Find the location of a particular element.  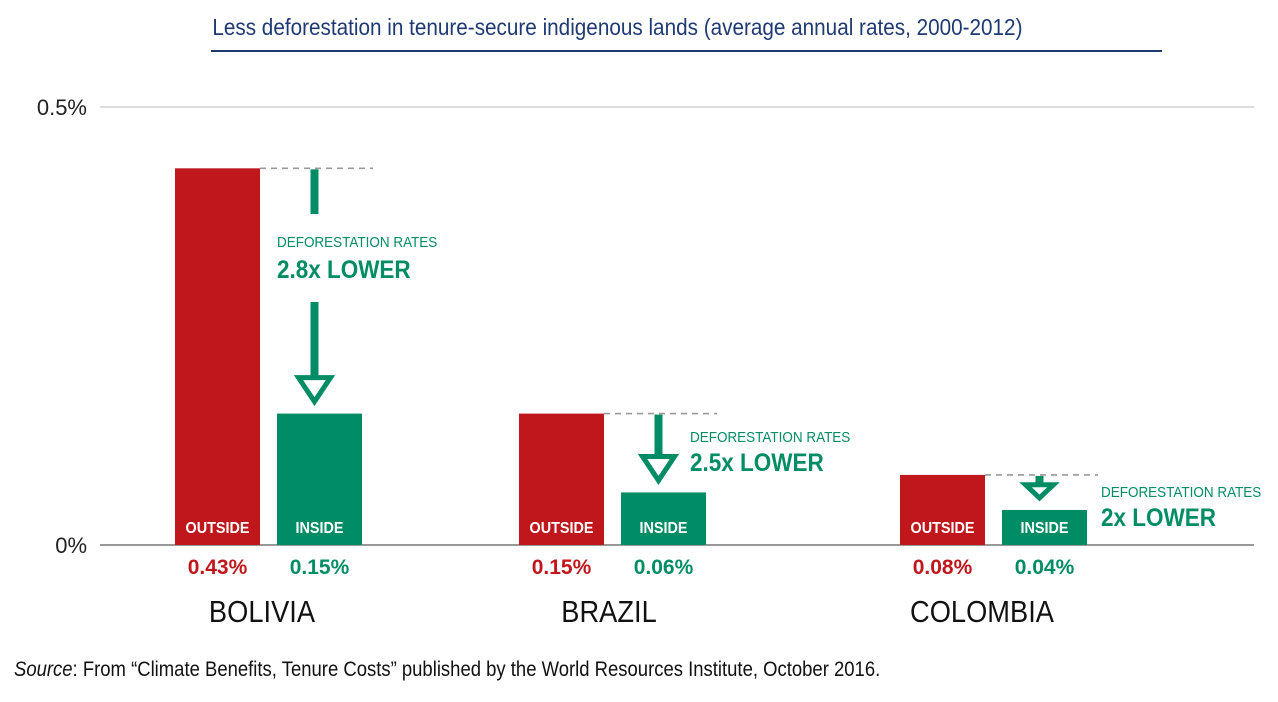

category-label: BRAZIL is located at coordinates (608, 612).